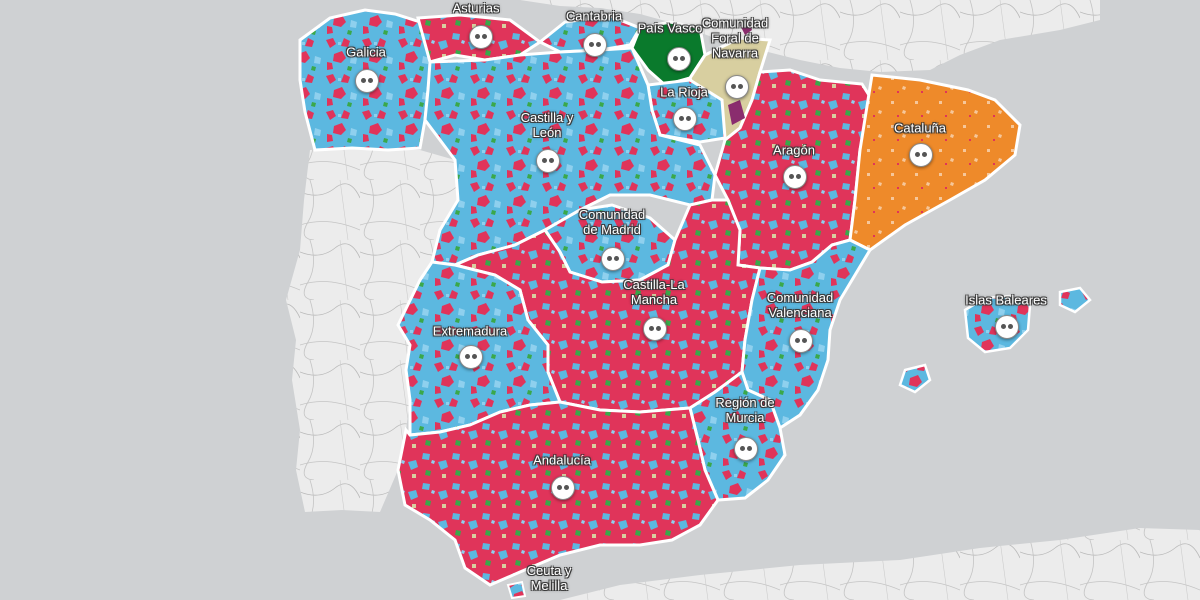 The image size is (1200, 600). I want to click on region-marker-galicia, so click(367, 81).